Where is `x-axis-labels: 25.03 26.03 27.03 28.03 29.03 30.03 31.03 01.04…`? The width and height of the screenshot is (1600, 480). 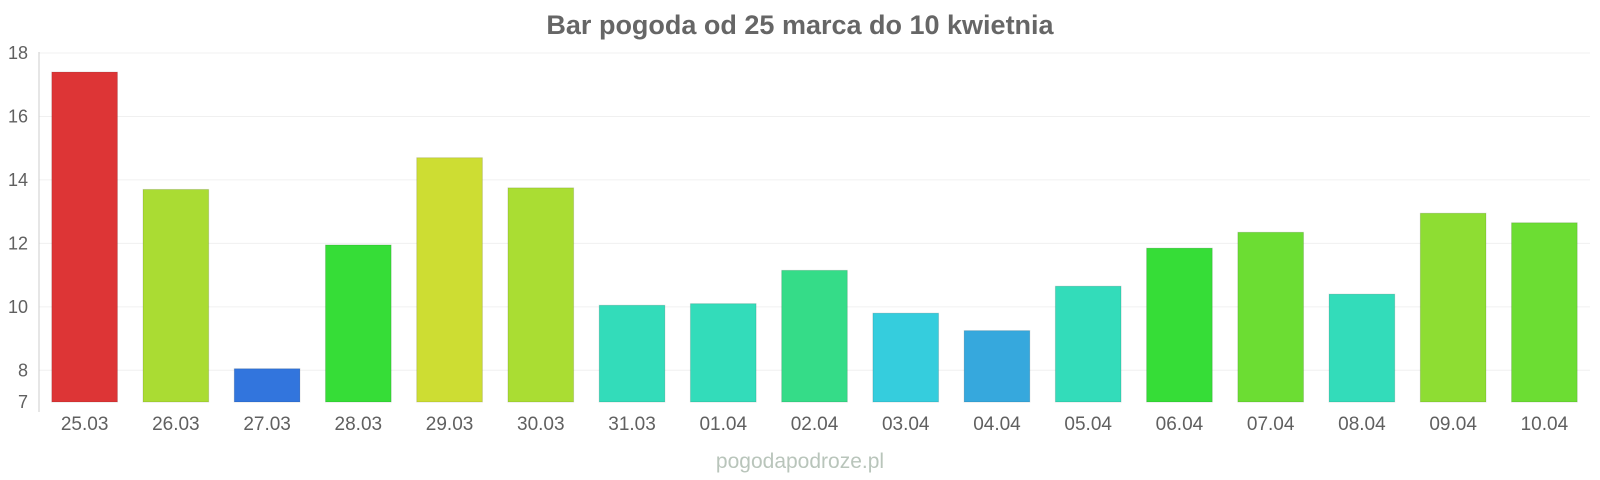
x-axis-labels: 25.03 26.03 27.03 28.03 29.03 30.03 31.03 01.04… is located at coordinates (815, 424).